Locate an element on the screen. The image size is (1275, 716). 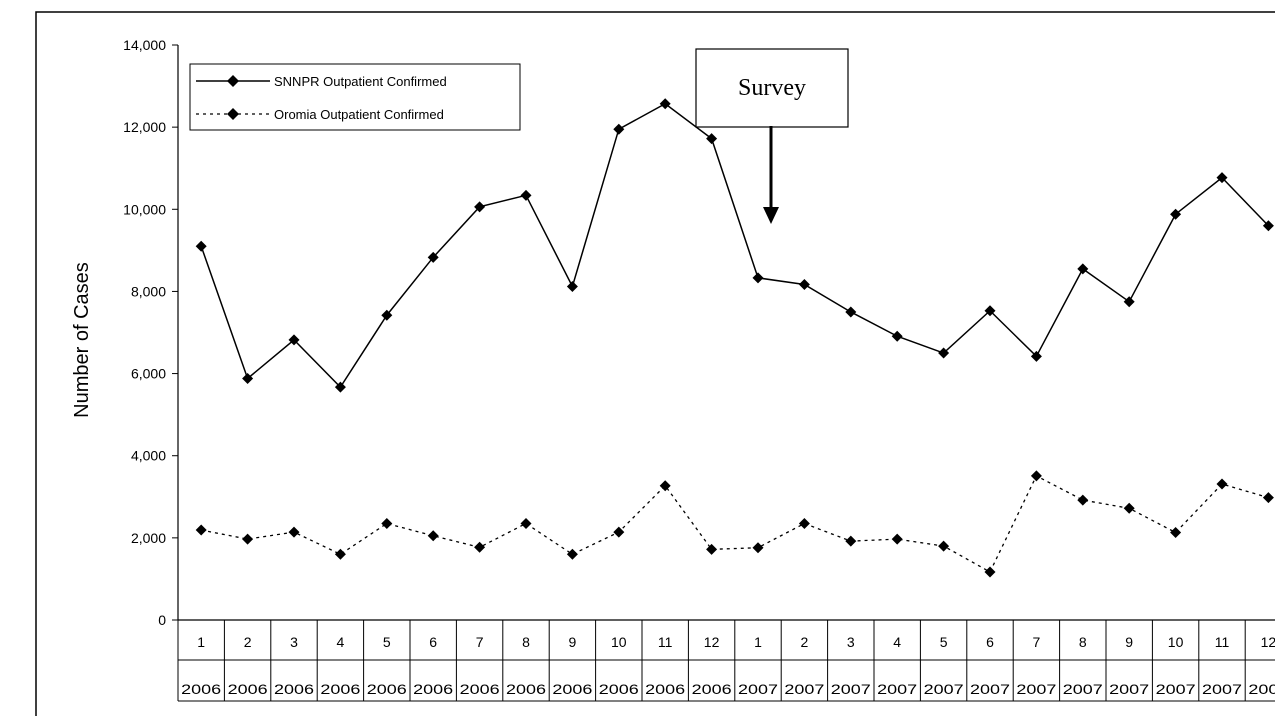
x-tick-label-month: 7 is located at coordinates (480, 642).